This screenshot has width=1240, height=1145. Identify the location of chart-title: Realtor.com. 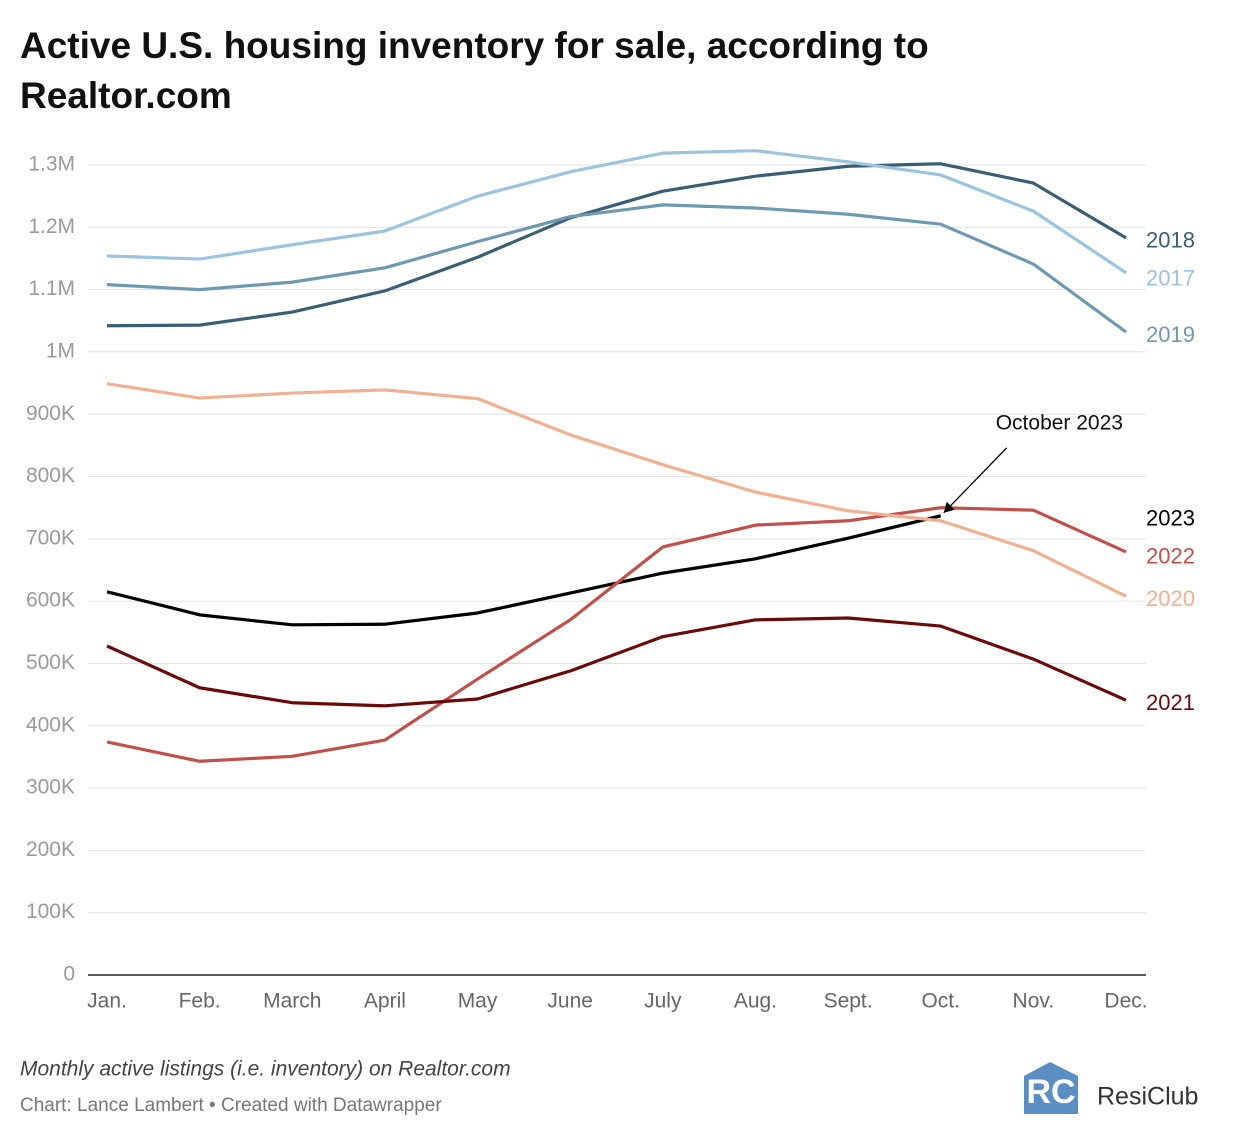
(126, 95).